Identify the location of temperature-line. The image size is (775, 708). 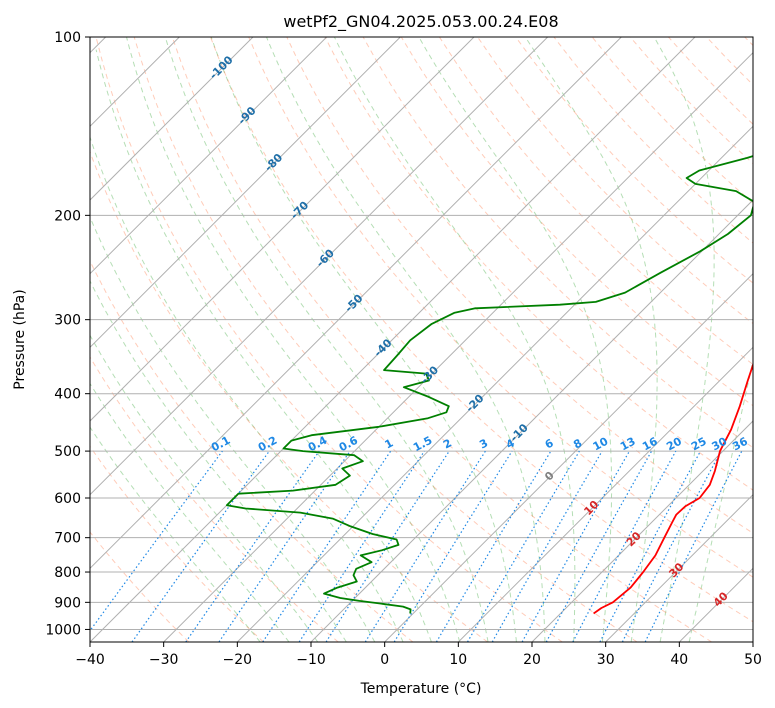
(673, 488).